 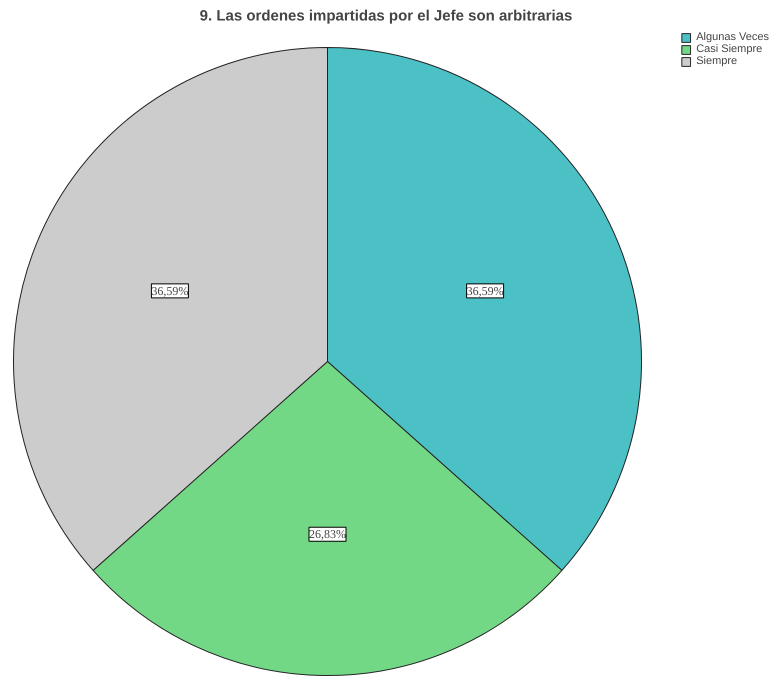 I want to click on legend-label: Casi Siempre, so click(x=729, y=49).